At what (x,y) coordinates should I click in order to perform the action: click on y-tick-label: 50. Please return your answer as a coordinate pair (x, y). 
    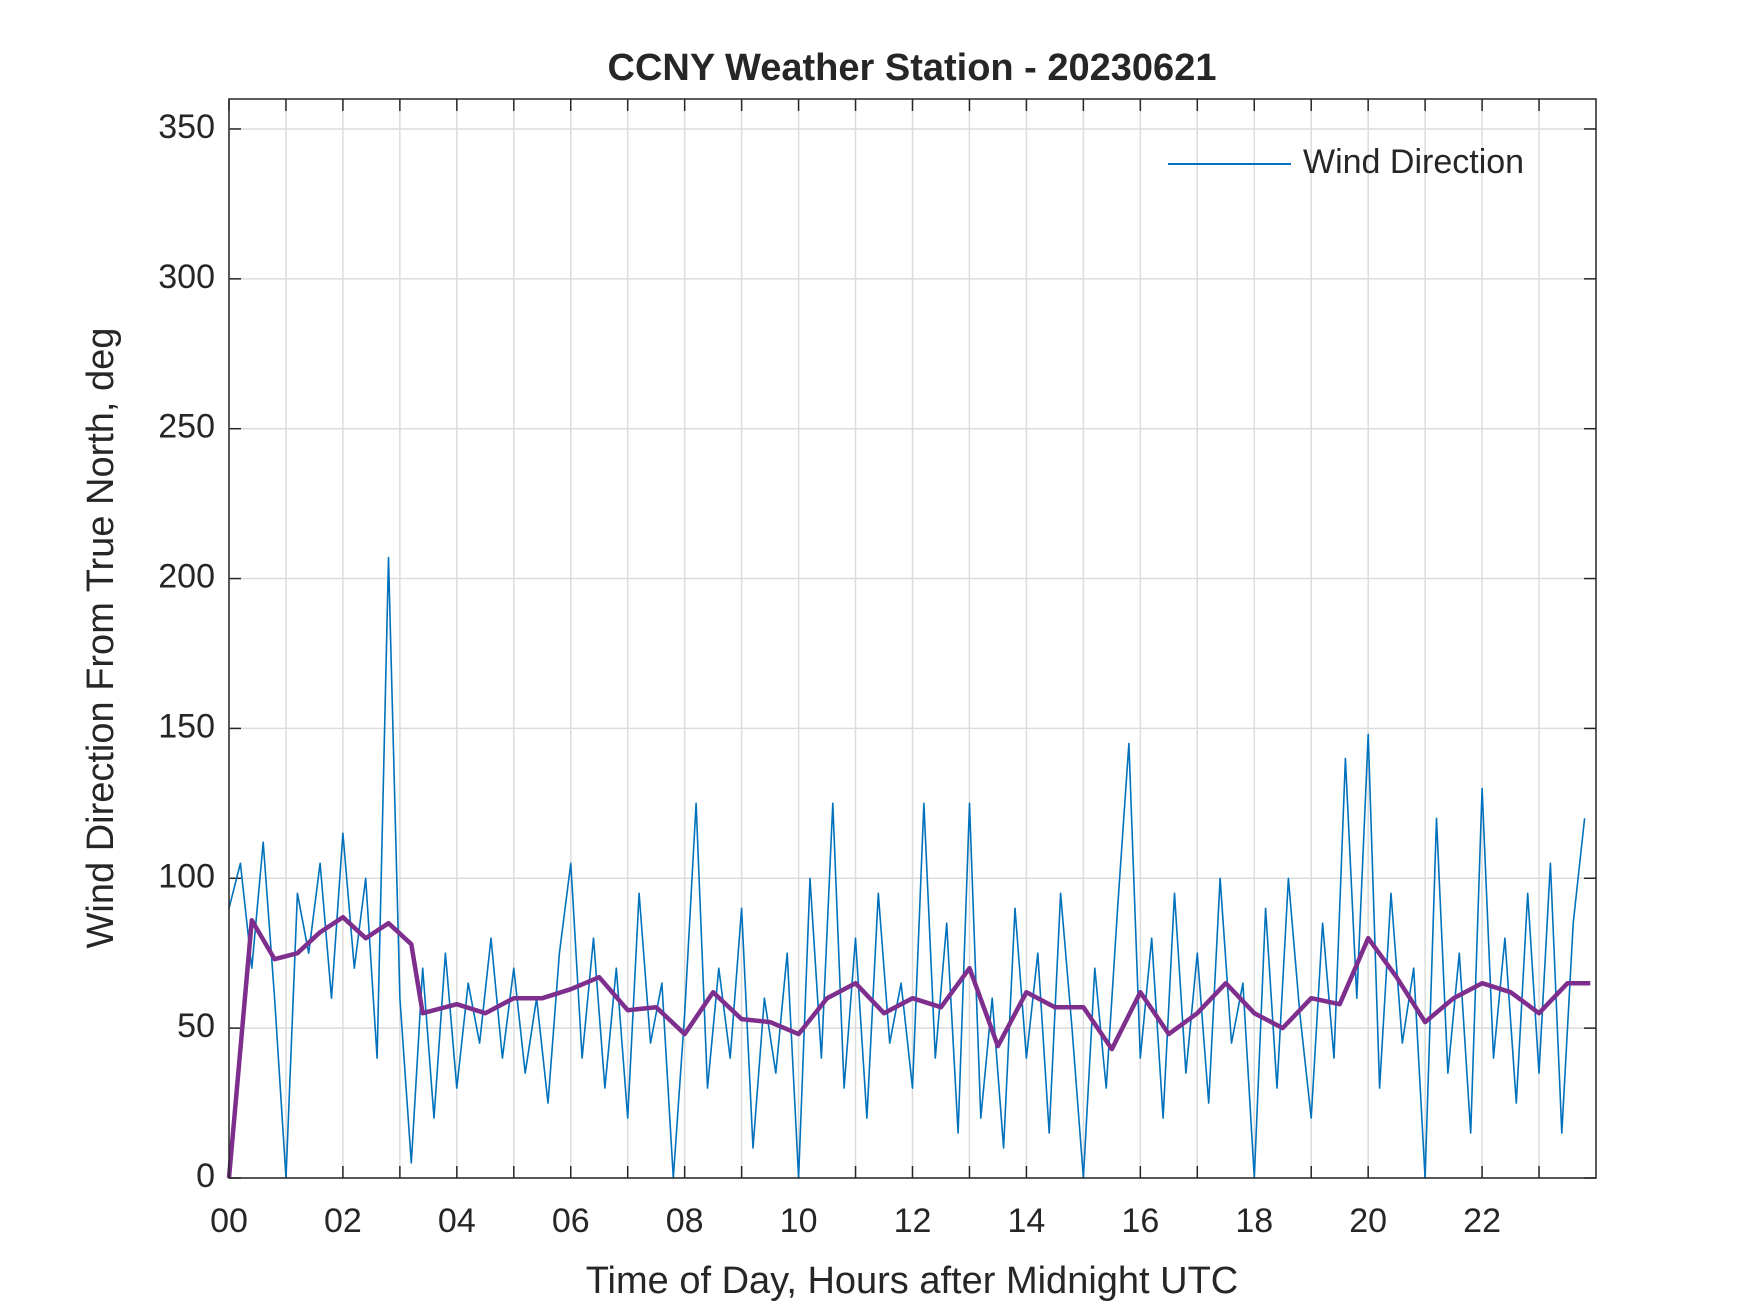
    Looking at the image, I should click on (196, 1026).